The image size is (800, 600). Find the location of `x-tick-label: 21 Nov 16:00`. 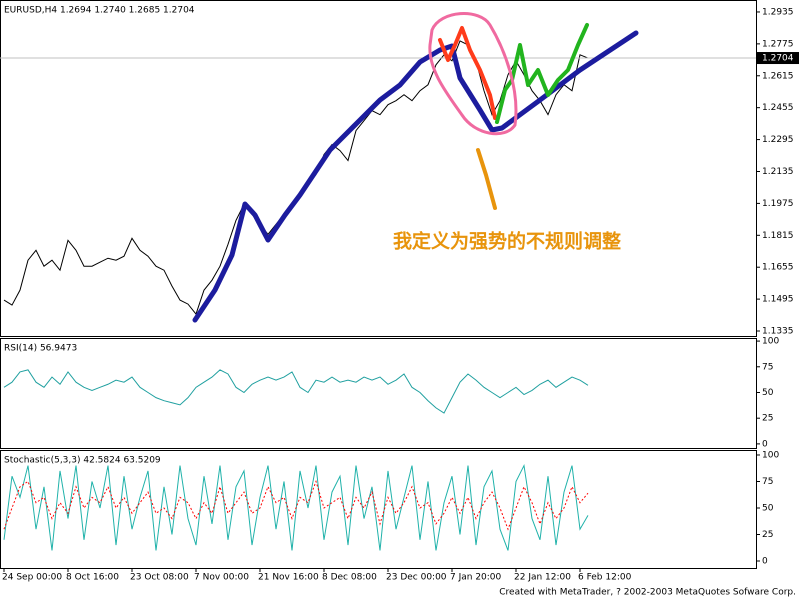

x-tick-label: 21 Nov 16:00 is located at coordinates (288, 578).